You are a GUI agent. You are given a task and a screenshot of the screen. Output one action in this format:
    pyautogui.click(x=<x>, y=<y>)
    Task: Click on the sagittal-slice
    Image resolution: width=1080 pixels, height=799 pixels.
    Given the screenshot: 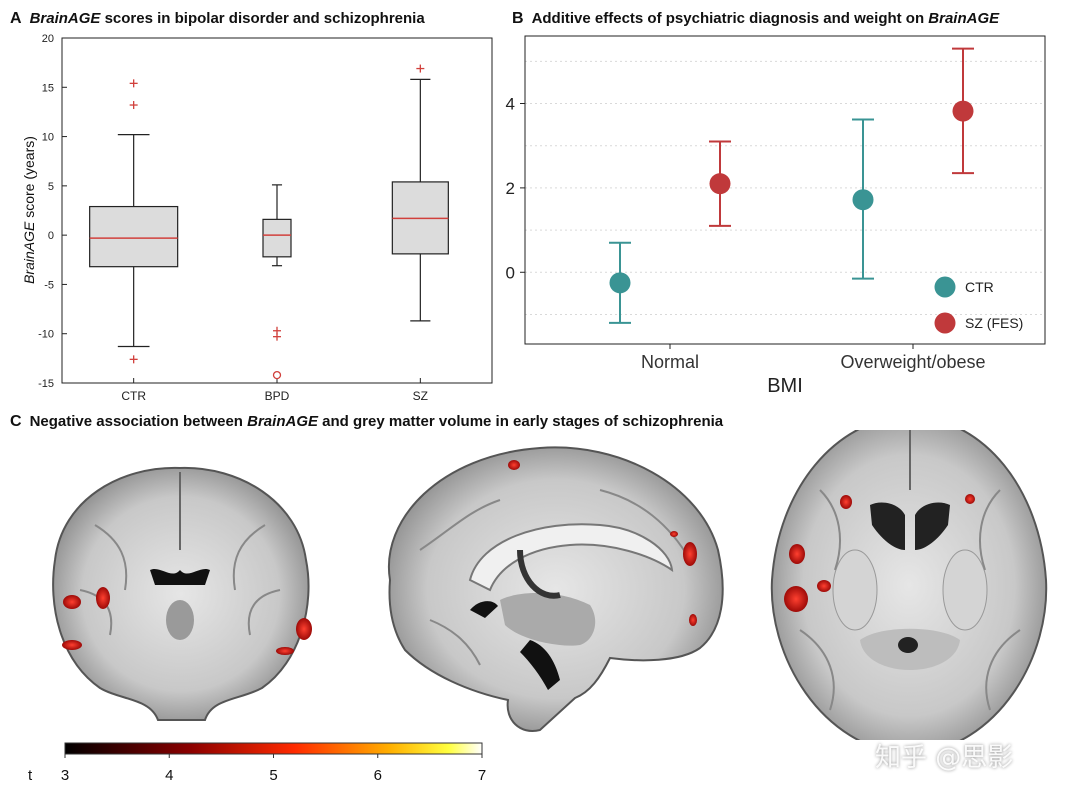 What is the action you would take?
    pyautogui.click(x=555, y=589)
    